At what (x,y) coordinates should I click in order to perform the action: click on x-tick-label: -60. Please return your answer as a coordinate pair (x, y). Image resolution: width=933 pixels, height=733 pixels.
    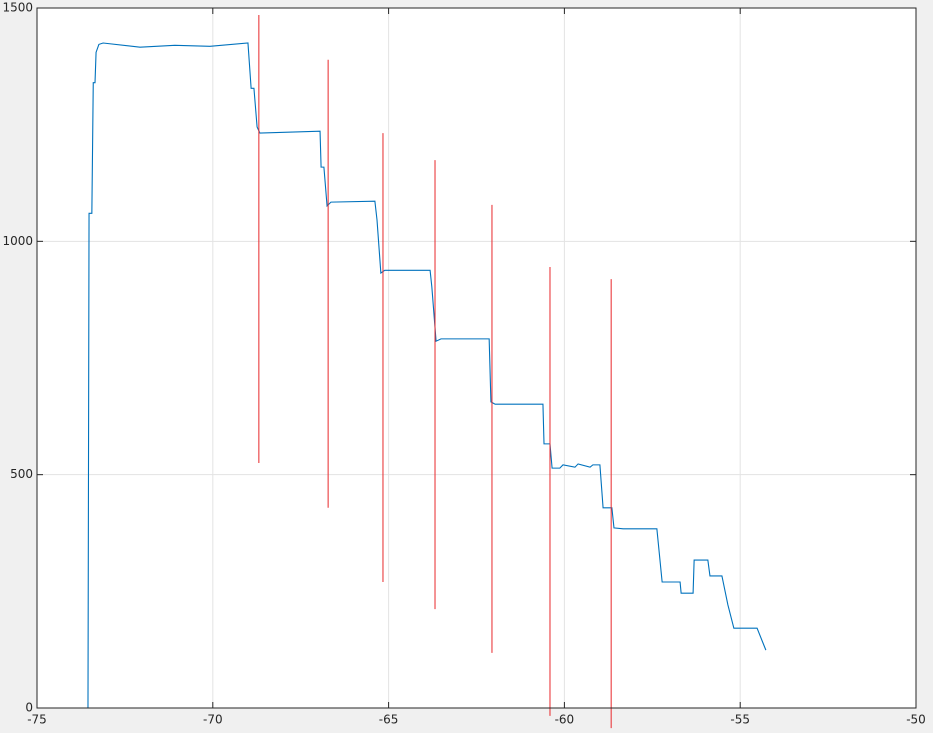
    Looking at the image, I should click on (565, 720).